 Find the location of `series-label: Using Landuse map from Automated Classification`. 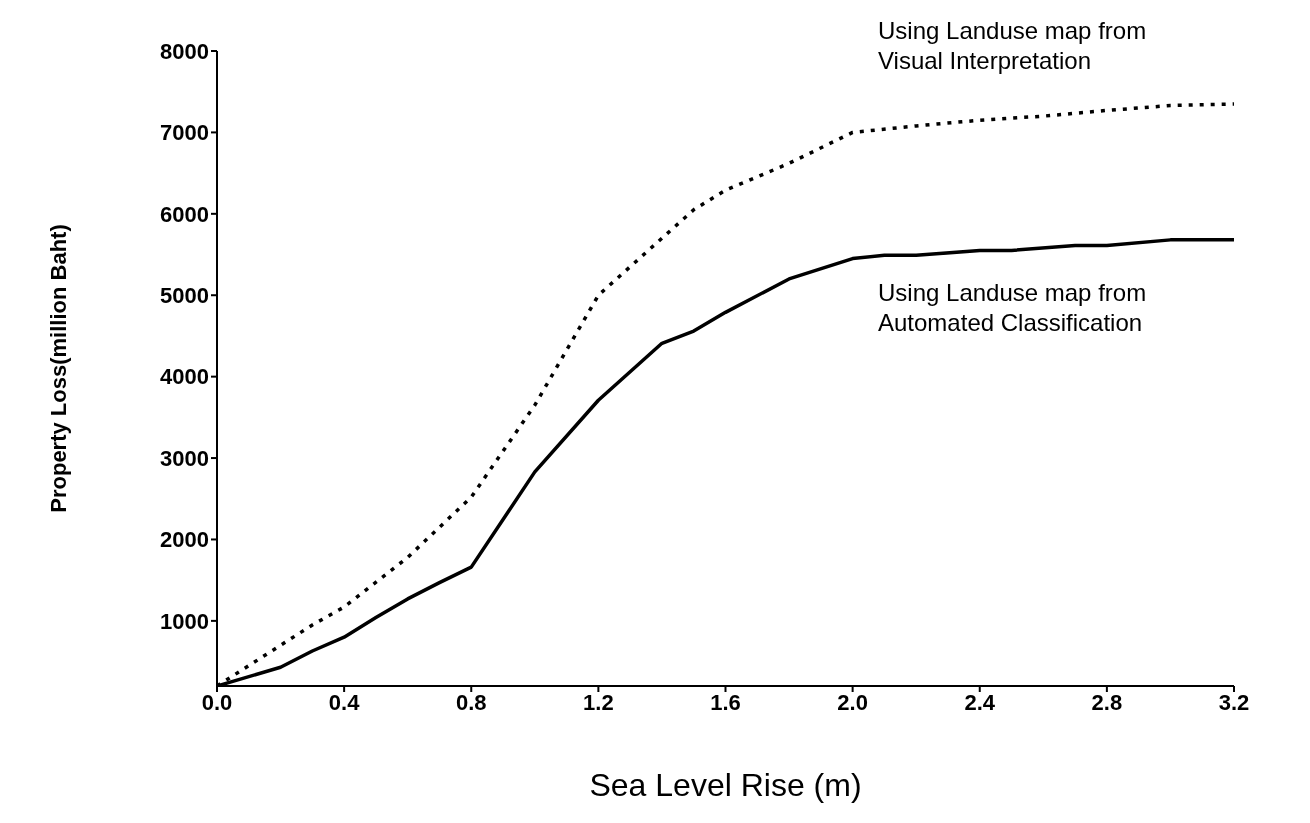

series-label: Using Landuse map from Automated Classification is located at coordinates (1013, 308).